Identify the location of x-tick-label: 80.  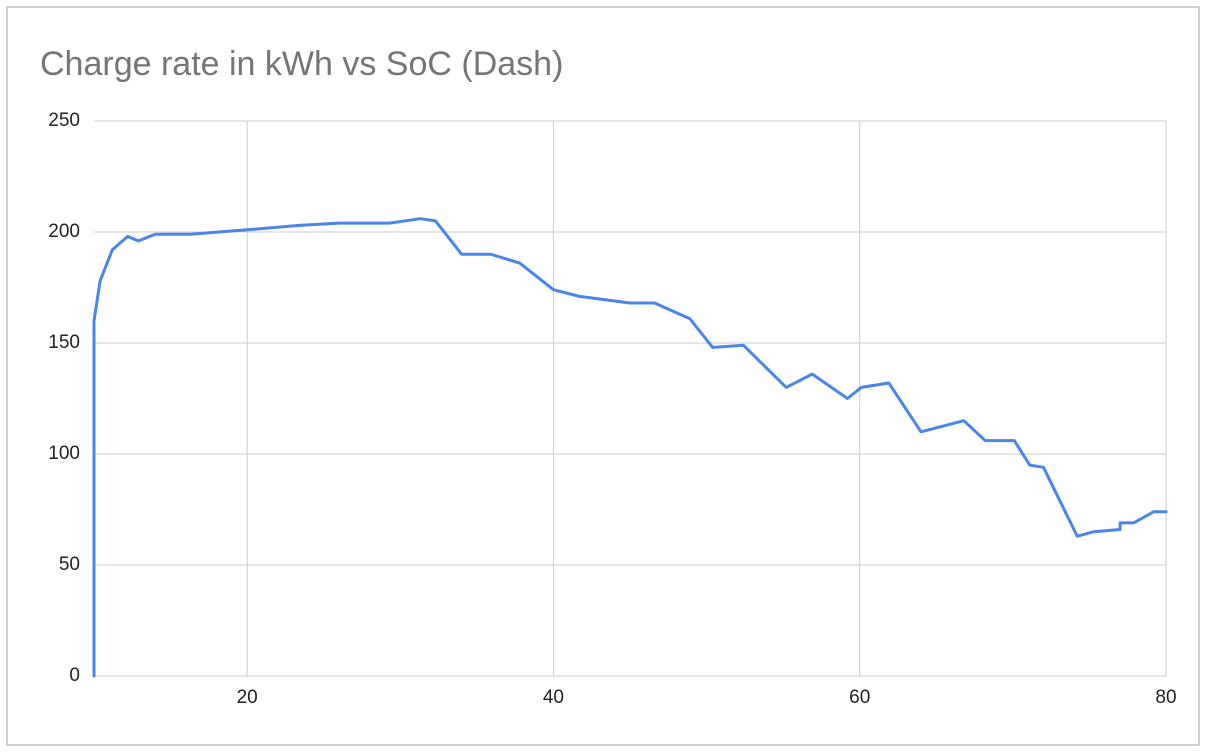
(1165, 697).